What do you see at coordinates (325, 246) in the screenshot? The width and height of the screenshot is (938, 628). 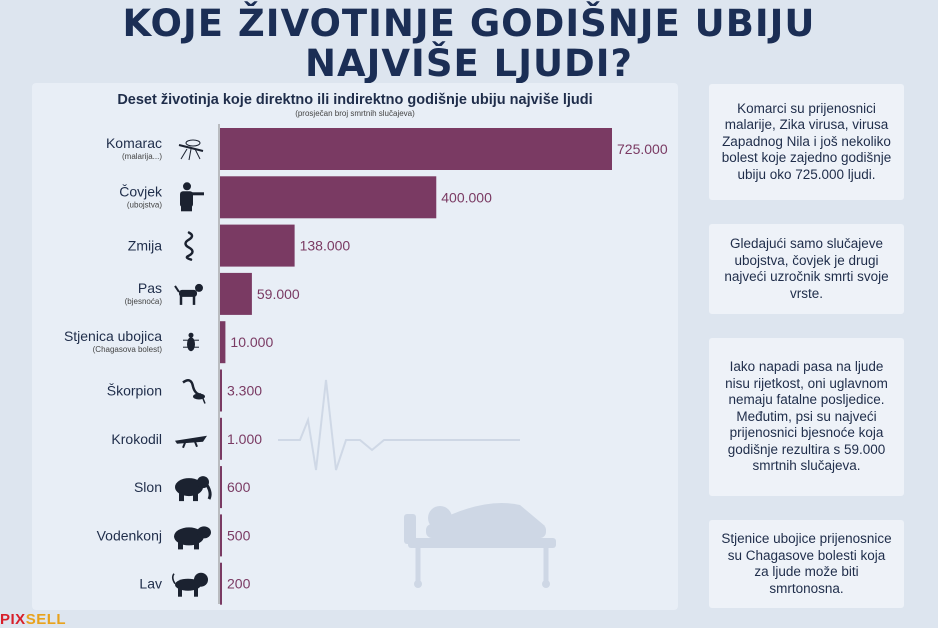 I see `data-label: 138.000` at bounding box center [325, 246].